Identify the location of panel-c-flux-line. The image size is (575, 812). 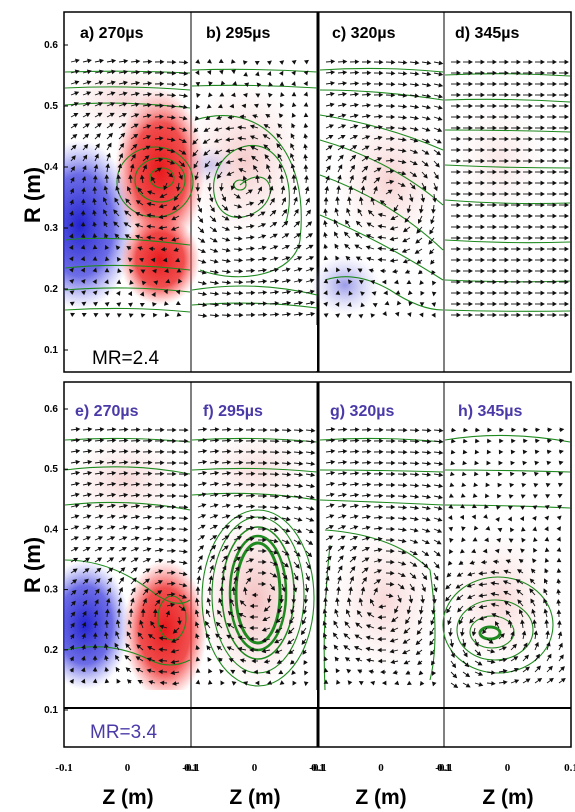
(381, 212).